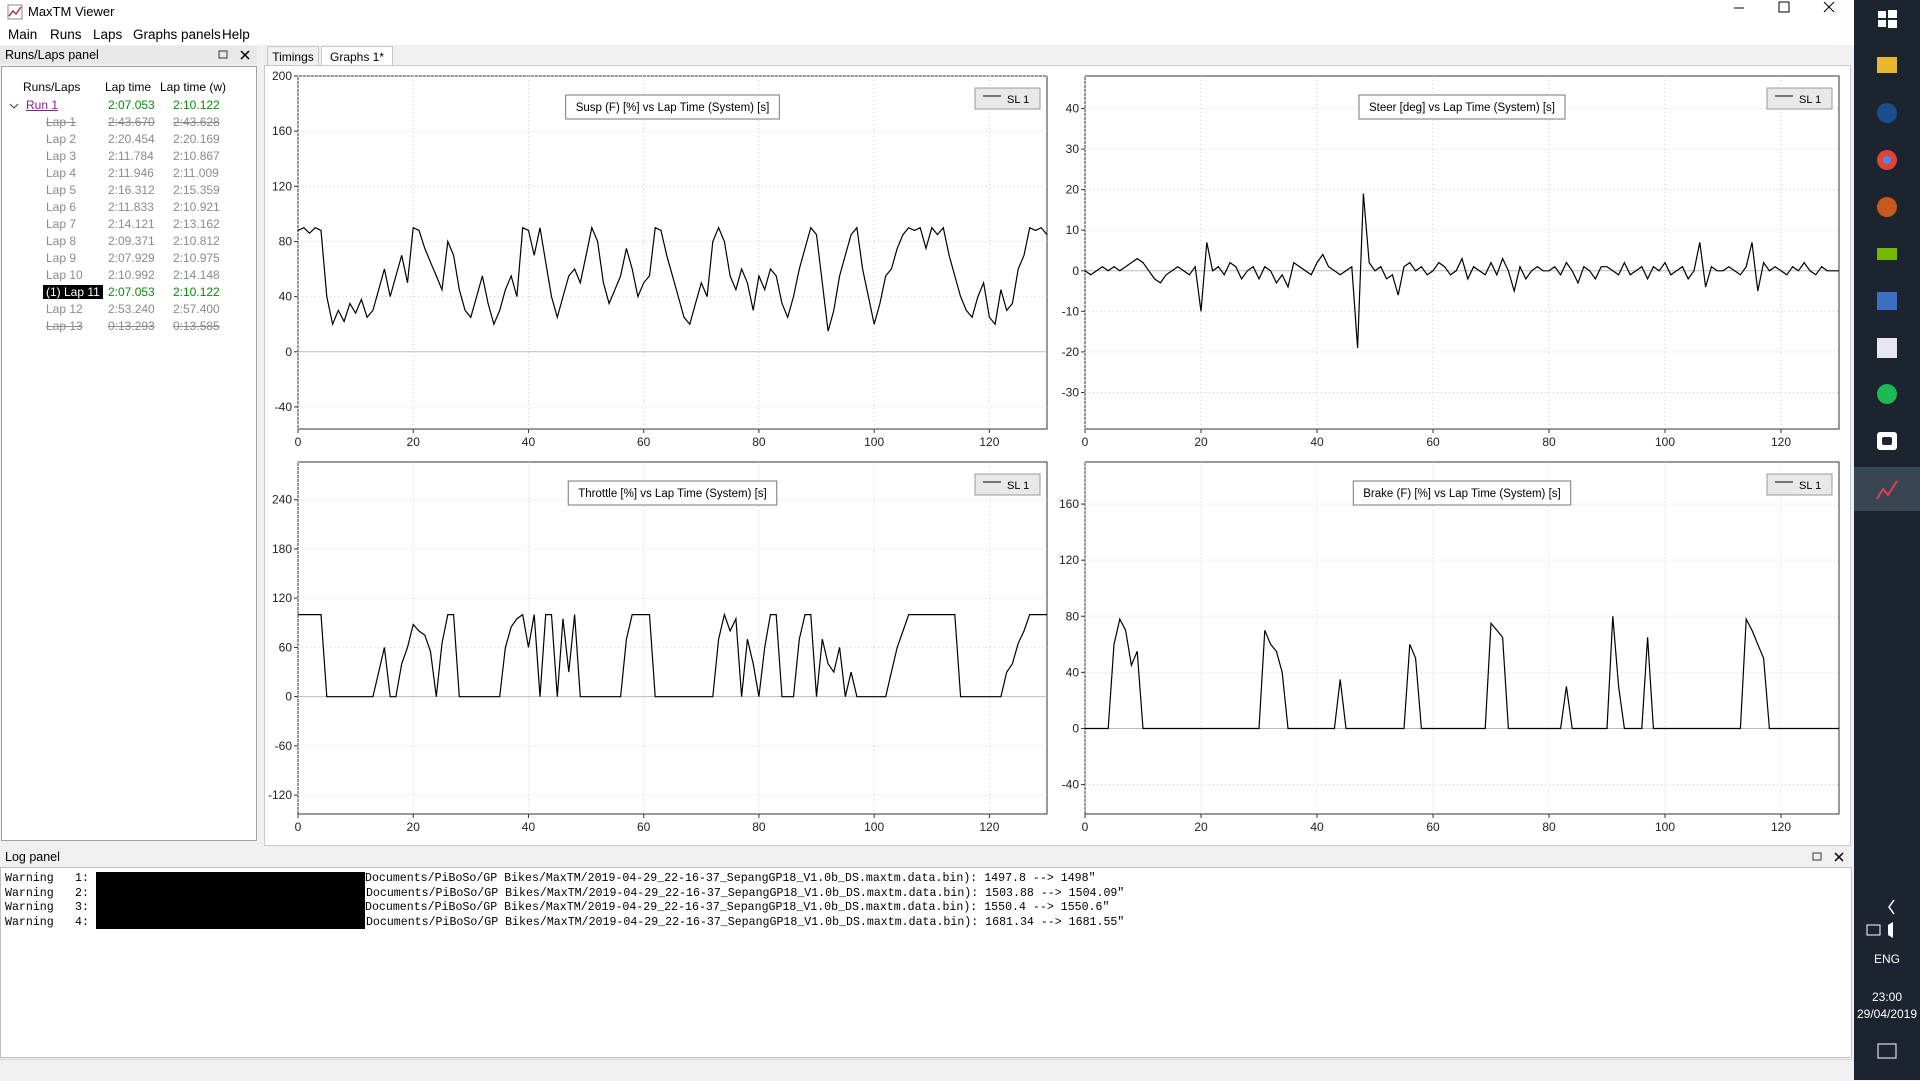 This screenshot has height=1081, width=1920. Describe the element at coordinates (193, 87) in the screenshot. I see `column-header: Lap time (w)` at that location.